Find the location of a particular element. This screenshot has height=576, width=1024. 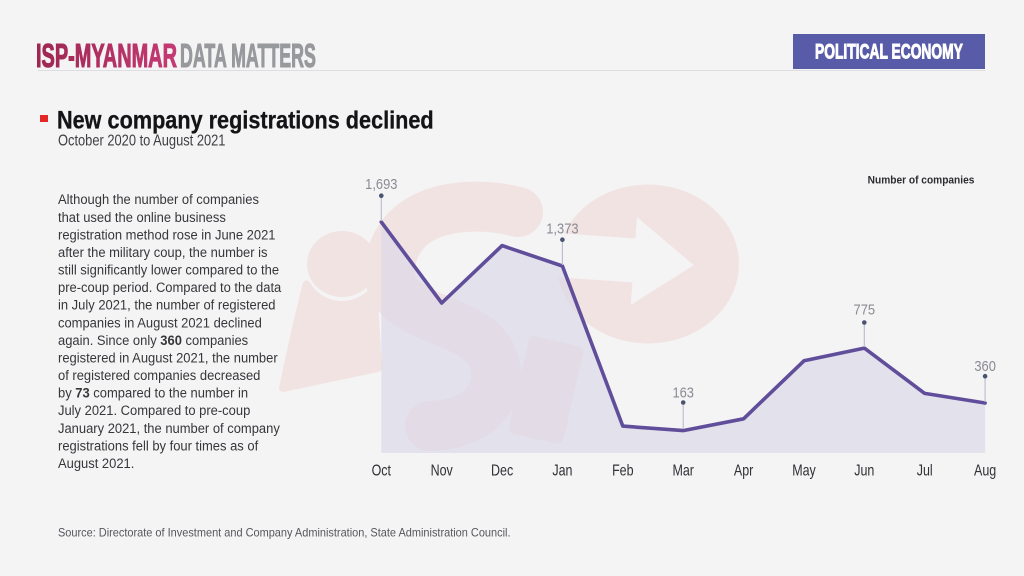

svg-text: Dec is located at coordinates (502, 471).